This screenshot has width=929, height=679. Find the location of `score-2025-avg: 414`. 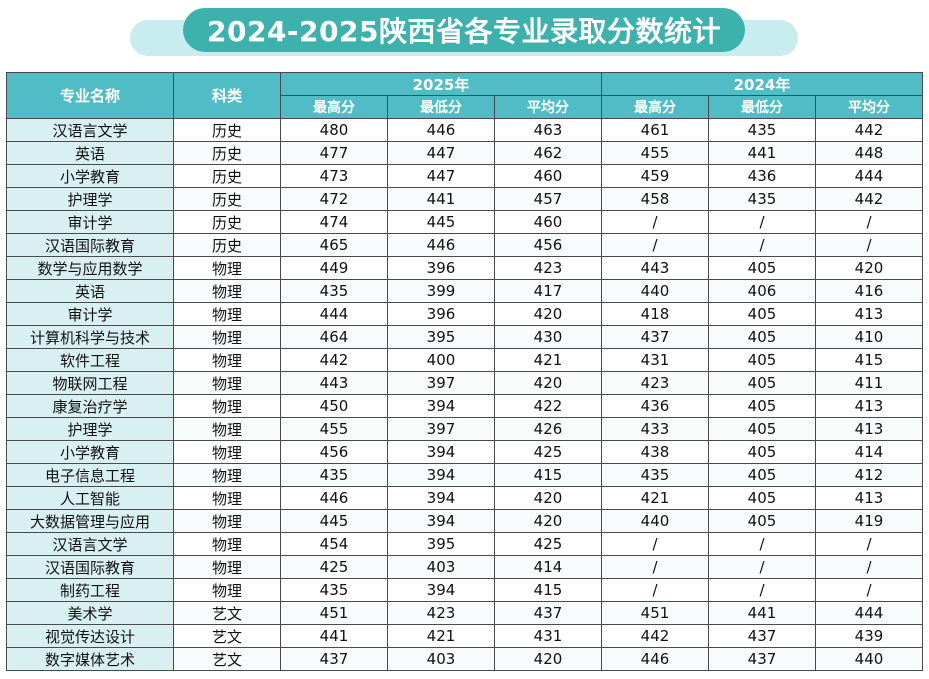

score-2025-avg: 414 is located at coordinates (548, 567).